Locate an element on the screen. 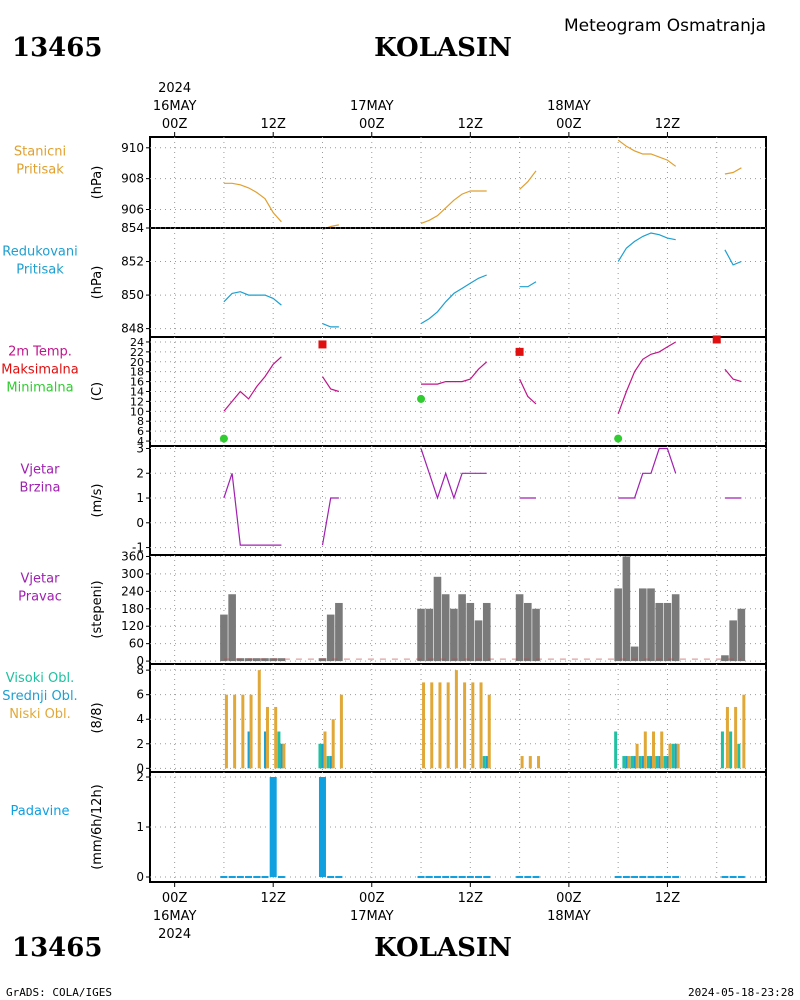 Image resolution: width=800 pixels, height=1000 pixels. temperature-frame is located at coordinates (458, 391).